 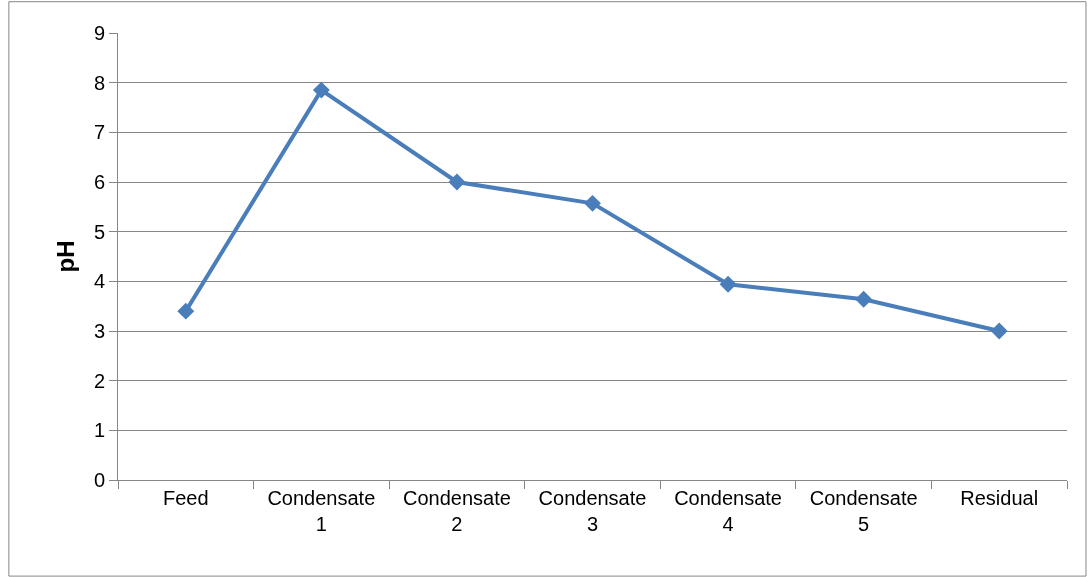 I want to click on y-tick-label: 7, so click(x=99, y=132).